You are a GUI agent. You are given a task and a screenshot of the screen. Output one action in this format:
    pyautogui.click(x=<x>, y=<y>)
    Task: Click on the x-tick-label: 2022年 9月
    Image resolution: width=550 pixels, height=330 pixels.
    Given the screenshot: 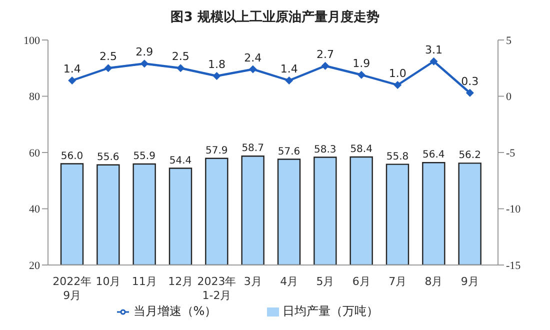 What is the action you would take?
    pyautogui.click(x=72, y=288)
    